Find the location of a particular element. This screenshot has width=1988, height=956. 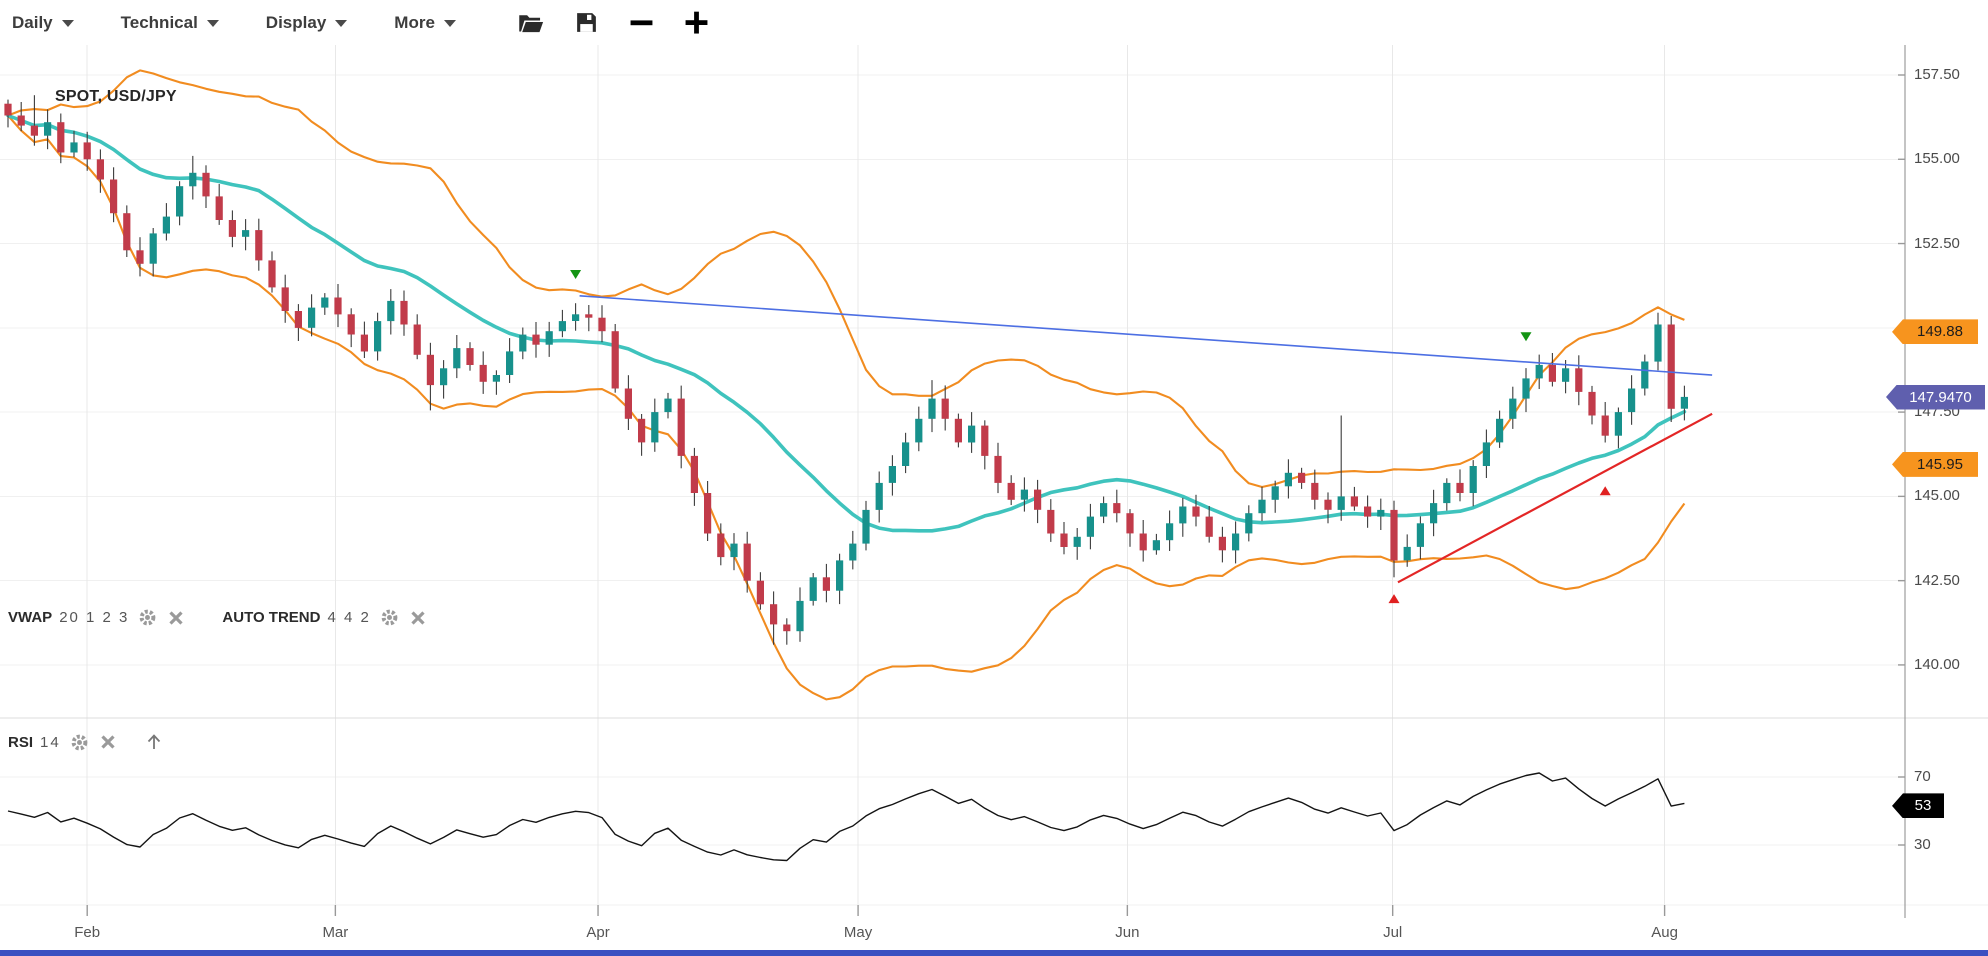

technical-menu: Technical is located at coordinates (170, 23).